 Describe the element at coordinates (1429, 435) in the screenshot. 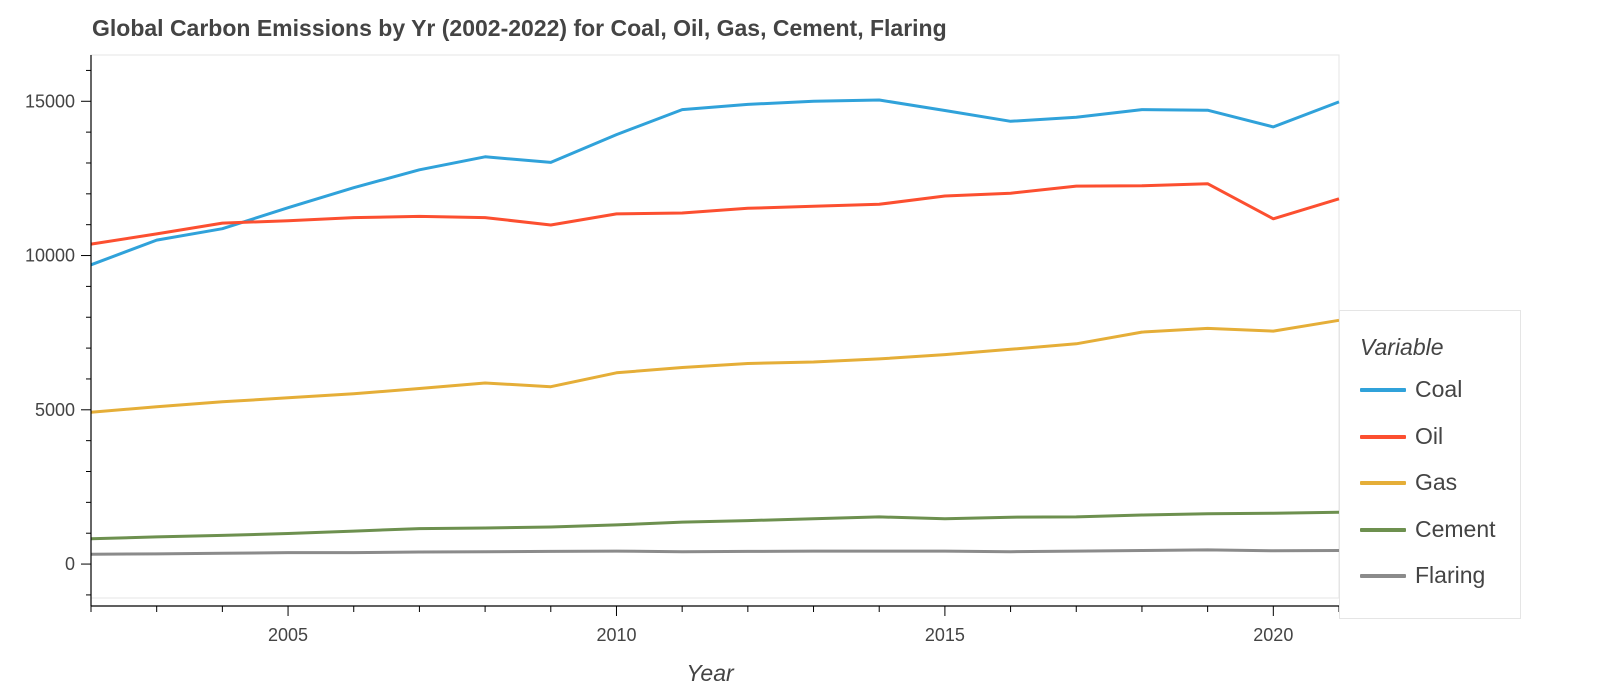

I see `legend-label: Oil` at that location.